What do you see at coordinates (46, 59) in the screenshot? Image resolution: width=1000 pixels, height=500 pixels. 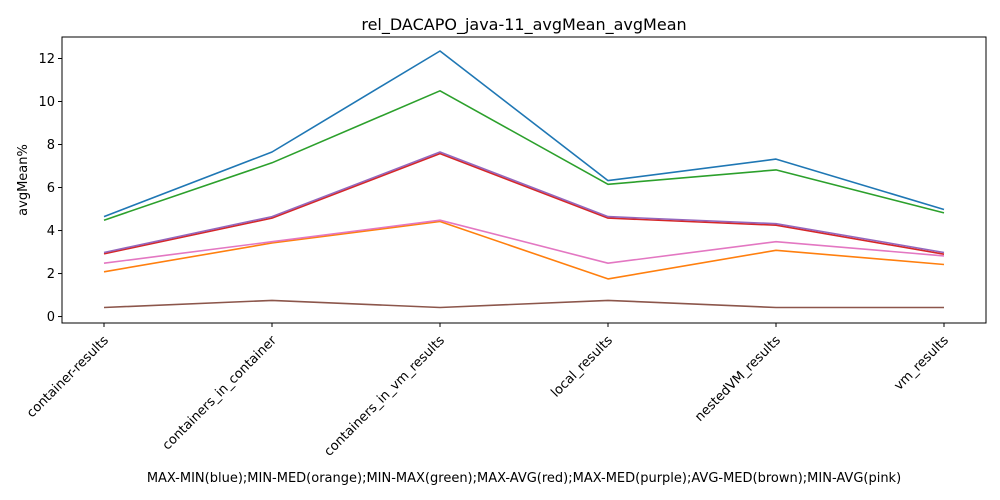 I see `y-tick-label: 12` at bounding box center [46, 59].